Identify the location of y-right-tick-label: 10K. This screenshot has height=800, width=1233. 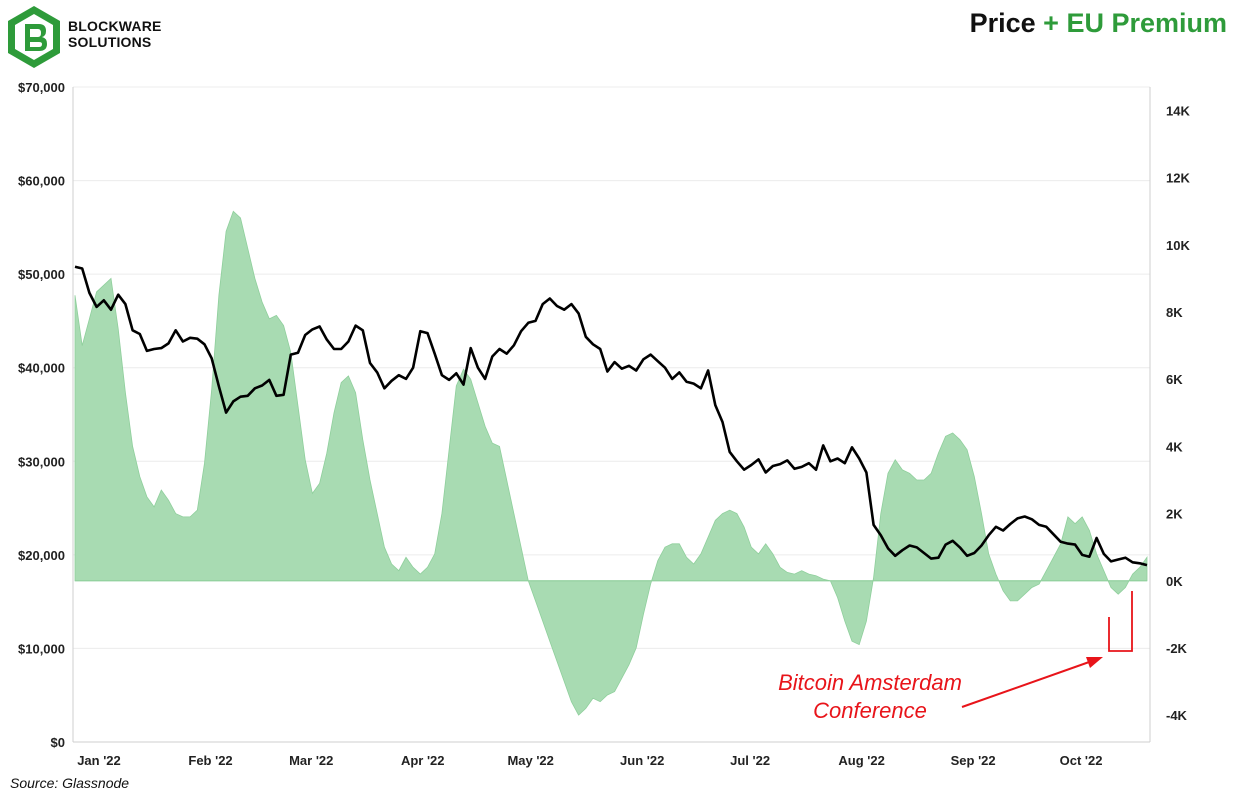
(1178, 245).